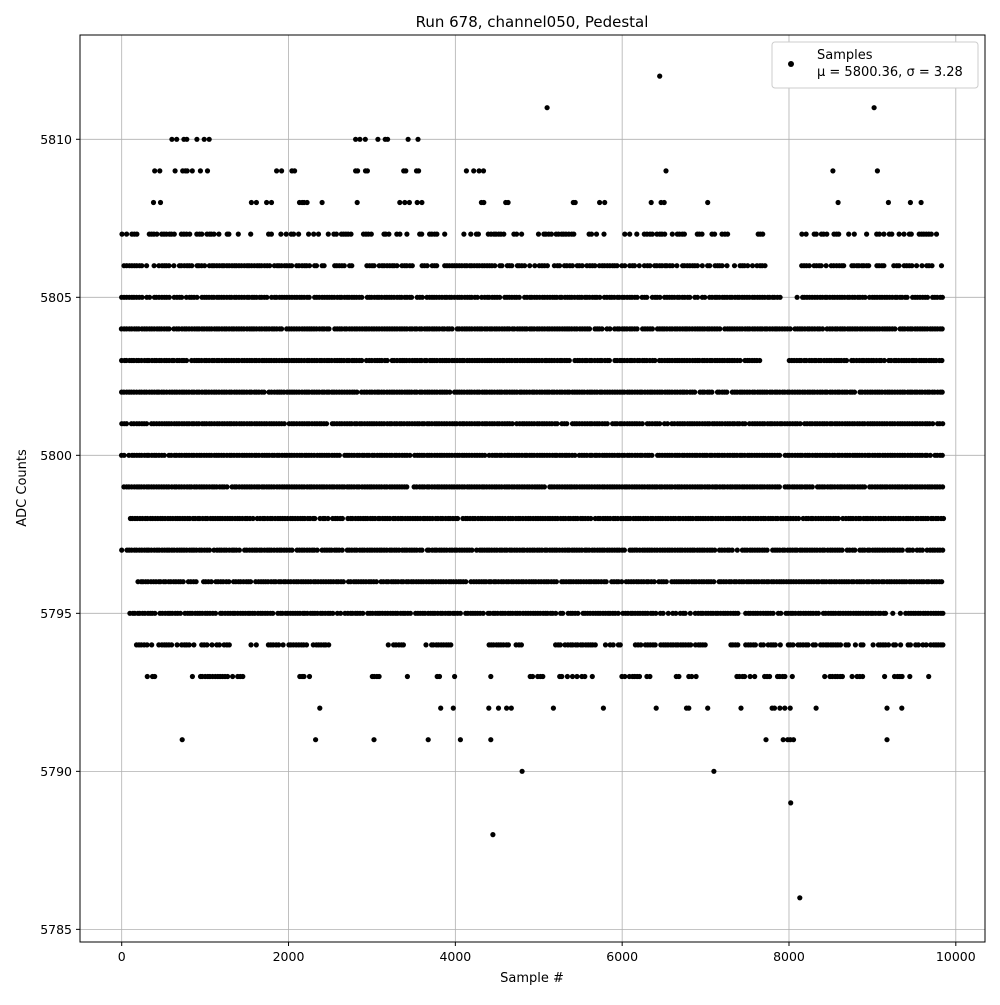 The height and width of the screenshot is (1005, 1000). Describe the element at coordinates (455, 956) in the screenshot. I see `x-tick-label: 4000` at that location.